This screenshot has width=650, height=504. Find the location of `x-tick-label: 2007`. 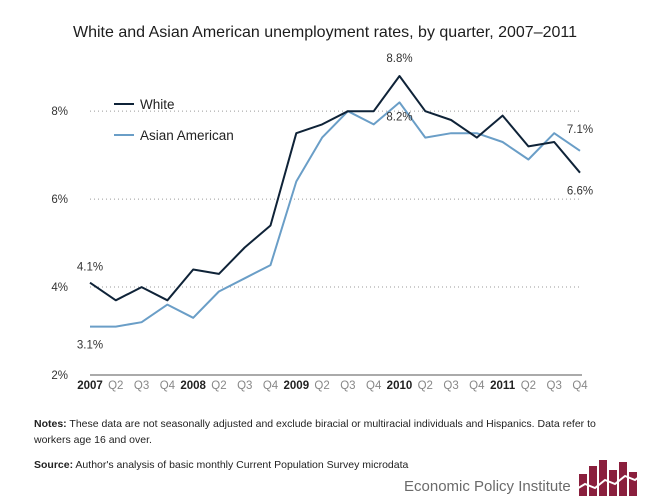

x-tick-label: 2007 is located at coordinates (90, 386).